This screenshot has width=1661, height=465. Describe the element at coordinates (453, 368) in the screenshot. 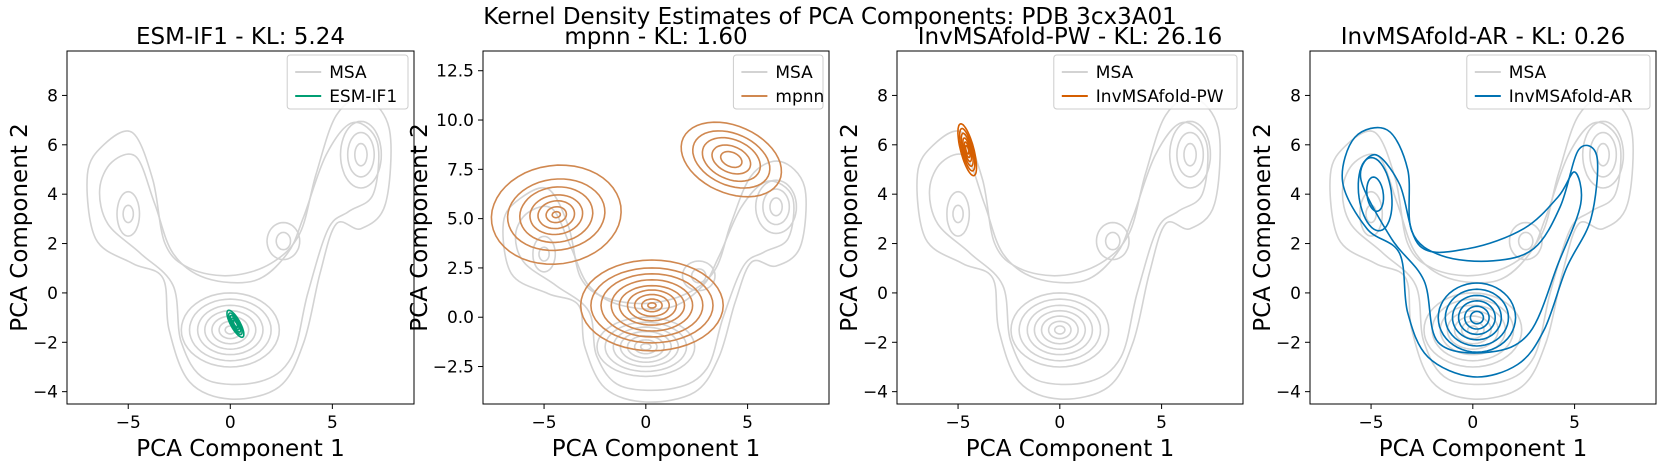

I see `y-tick-label: −2.5` at that location.